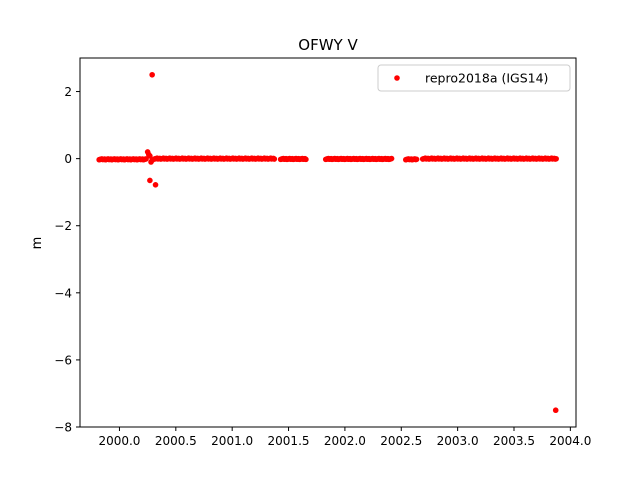  I want to click on x-tick-label: 2001.5, so click(289, 441).